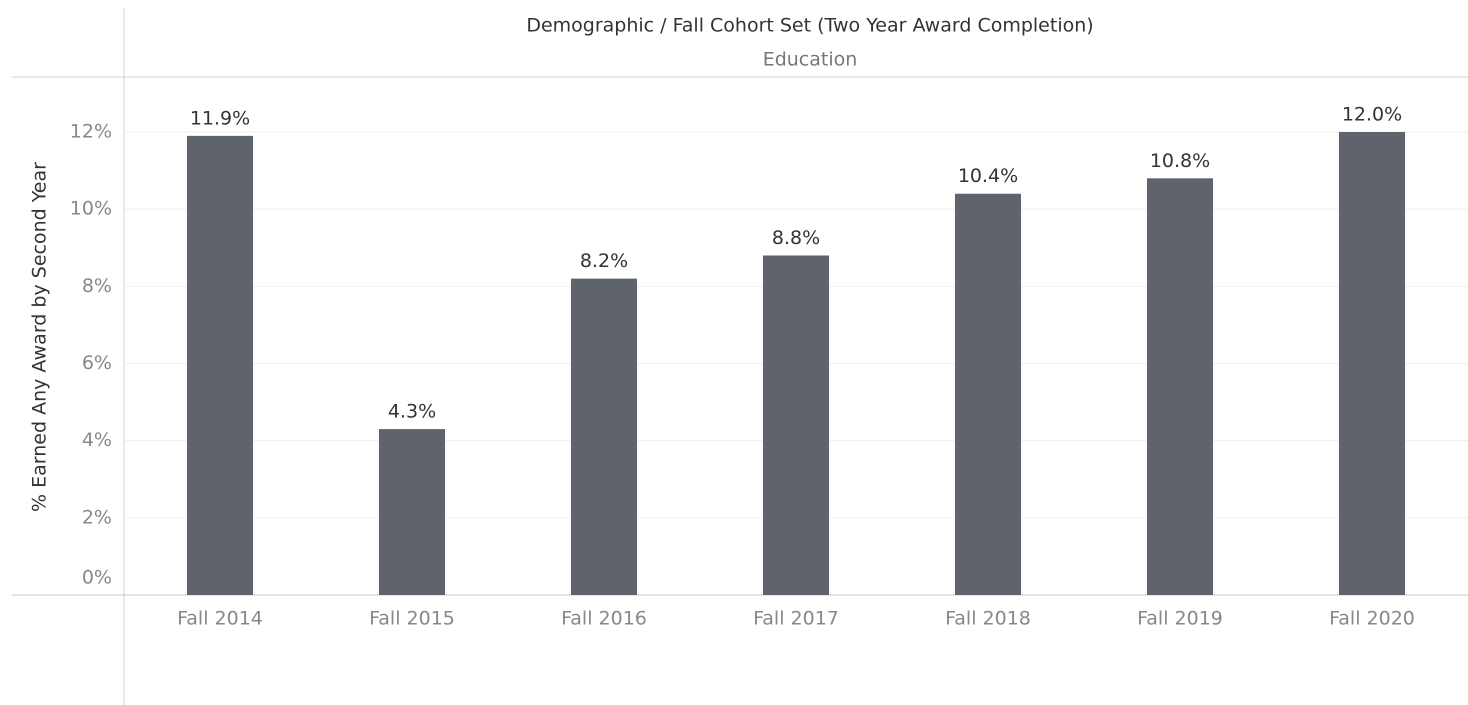 This screenshot has width=1468, height=705. Describe the element at coordinates (91, 209) in the screenshot. I see `y-tick-label: 10%` at that location.